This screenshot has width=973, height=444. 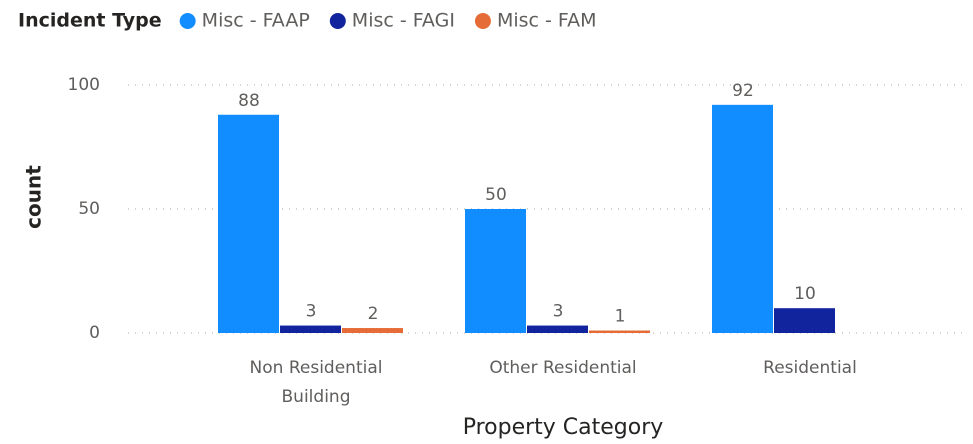 What do you see at coordinates (403, 21) in the screenshot?
I see `legend-label: Misc - FAGI` at bounding box center [403, 21].